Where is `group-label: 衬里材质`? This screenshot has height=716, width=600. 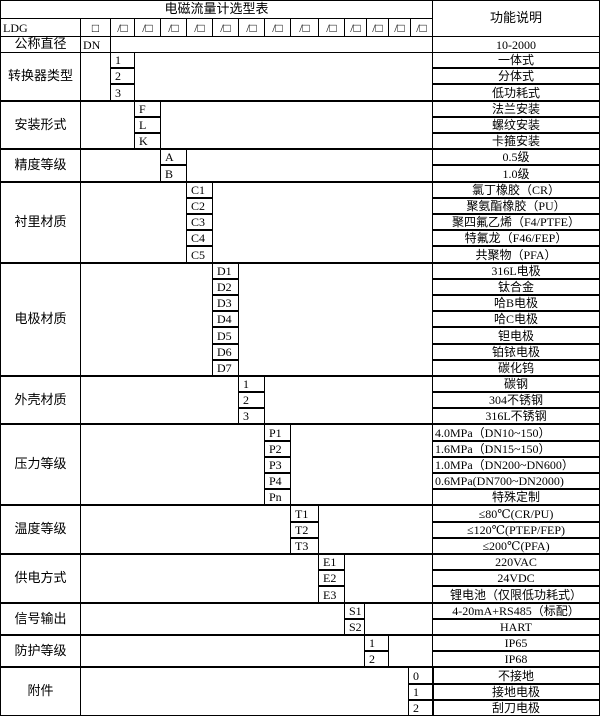 group-label: 衬里材质 is located at coordinates (40, 222).